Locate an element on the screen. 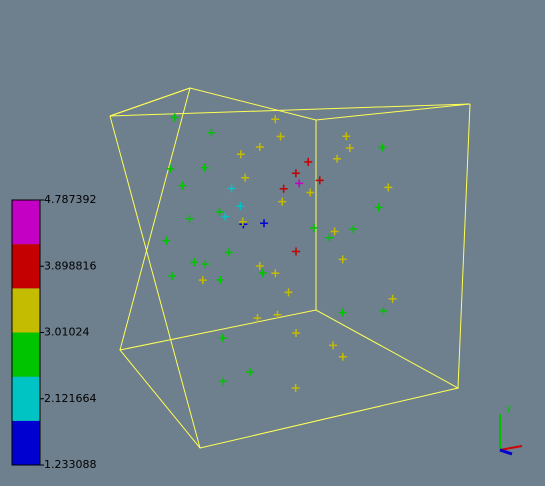  tick-label: 2.121664 is located at coordinates (70, 398).